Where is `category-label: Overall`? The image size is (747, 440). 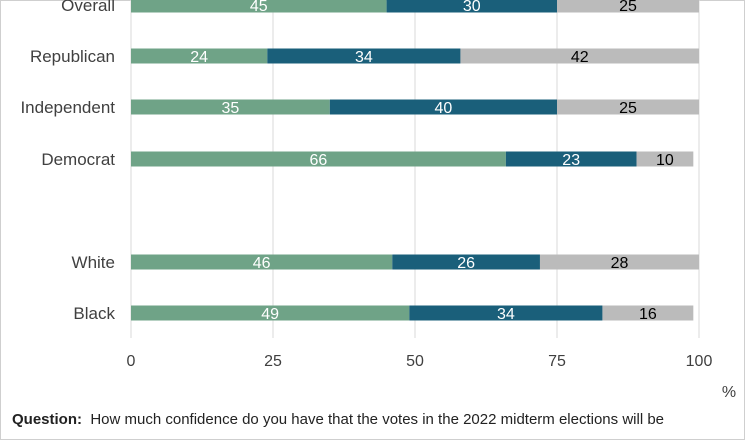 category-label: Overall is located at coordinates (88, 7).